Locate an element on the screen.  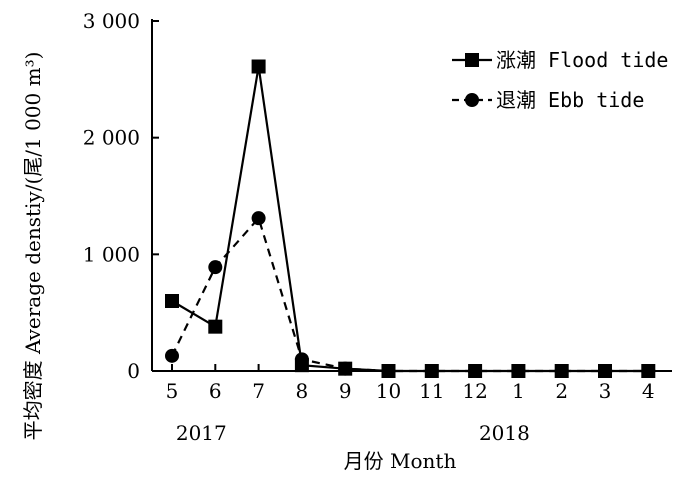
x-tick-label: 1 is located at coordinates (518, 391).